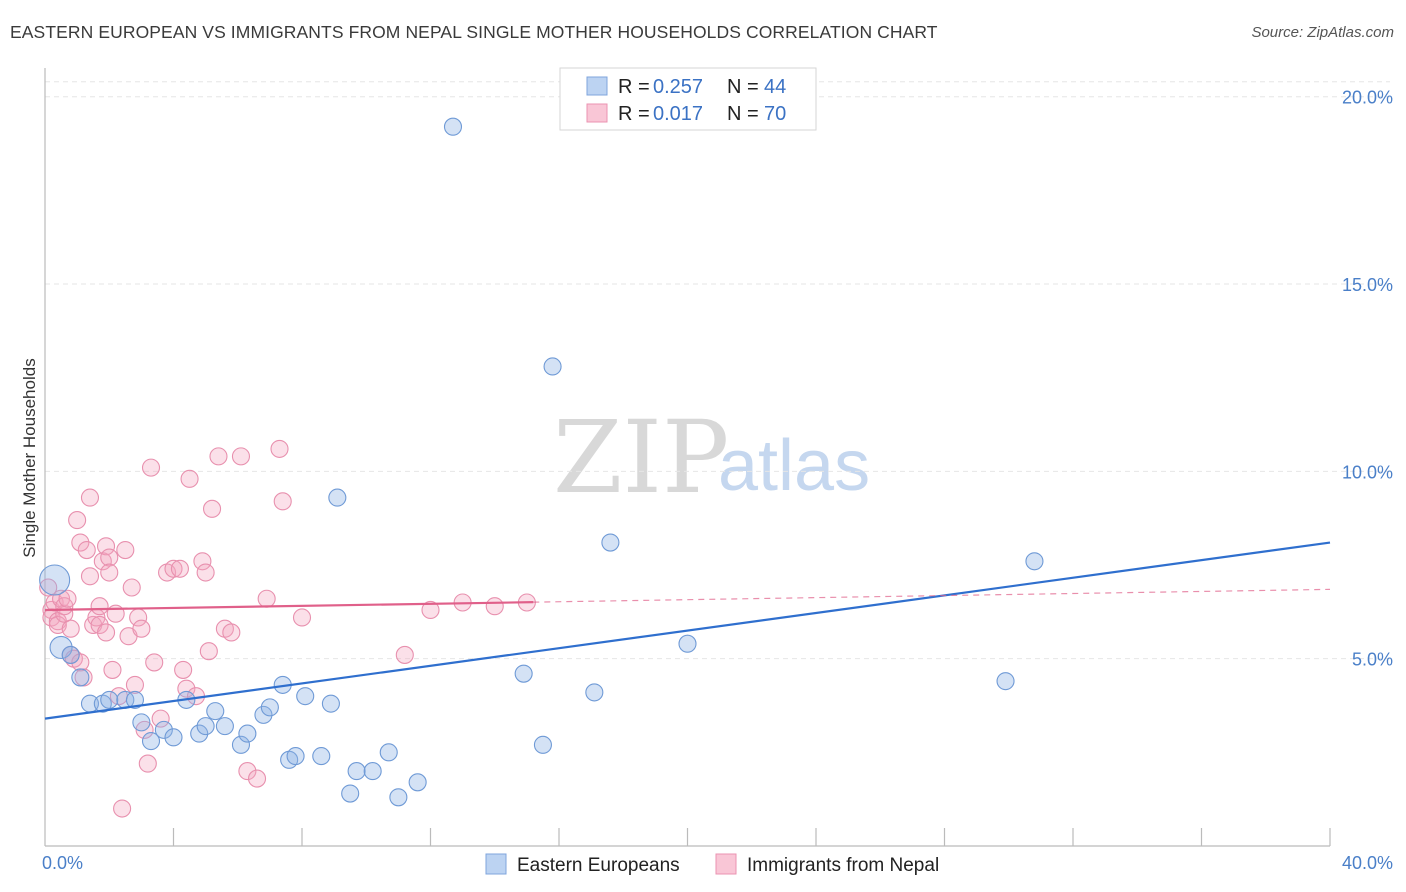 Image resolution: width=1406 pixels, height=892 pixels. Describe the element at coordinates (843, 865) in the screenshot. I see `bottom-legend-label-nepal: Immigrants from Nepal` at that location.